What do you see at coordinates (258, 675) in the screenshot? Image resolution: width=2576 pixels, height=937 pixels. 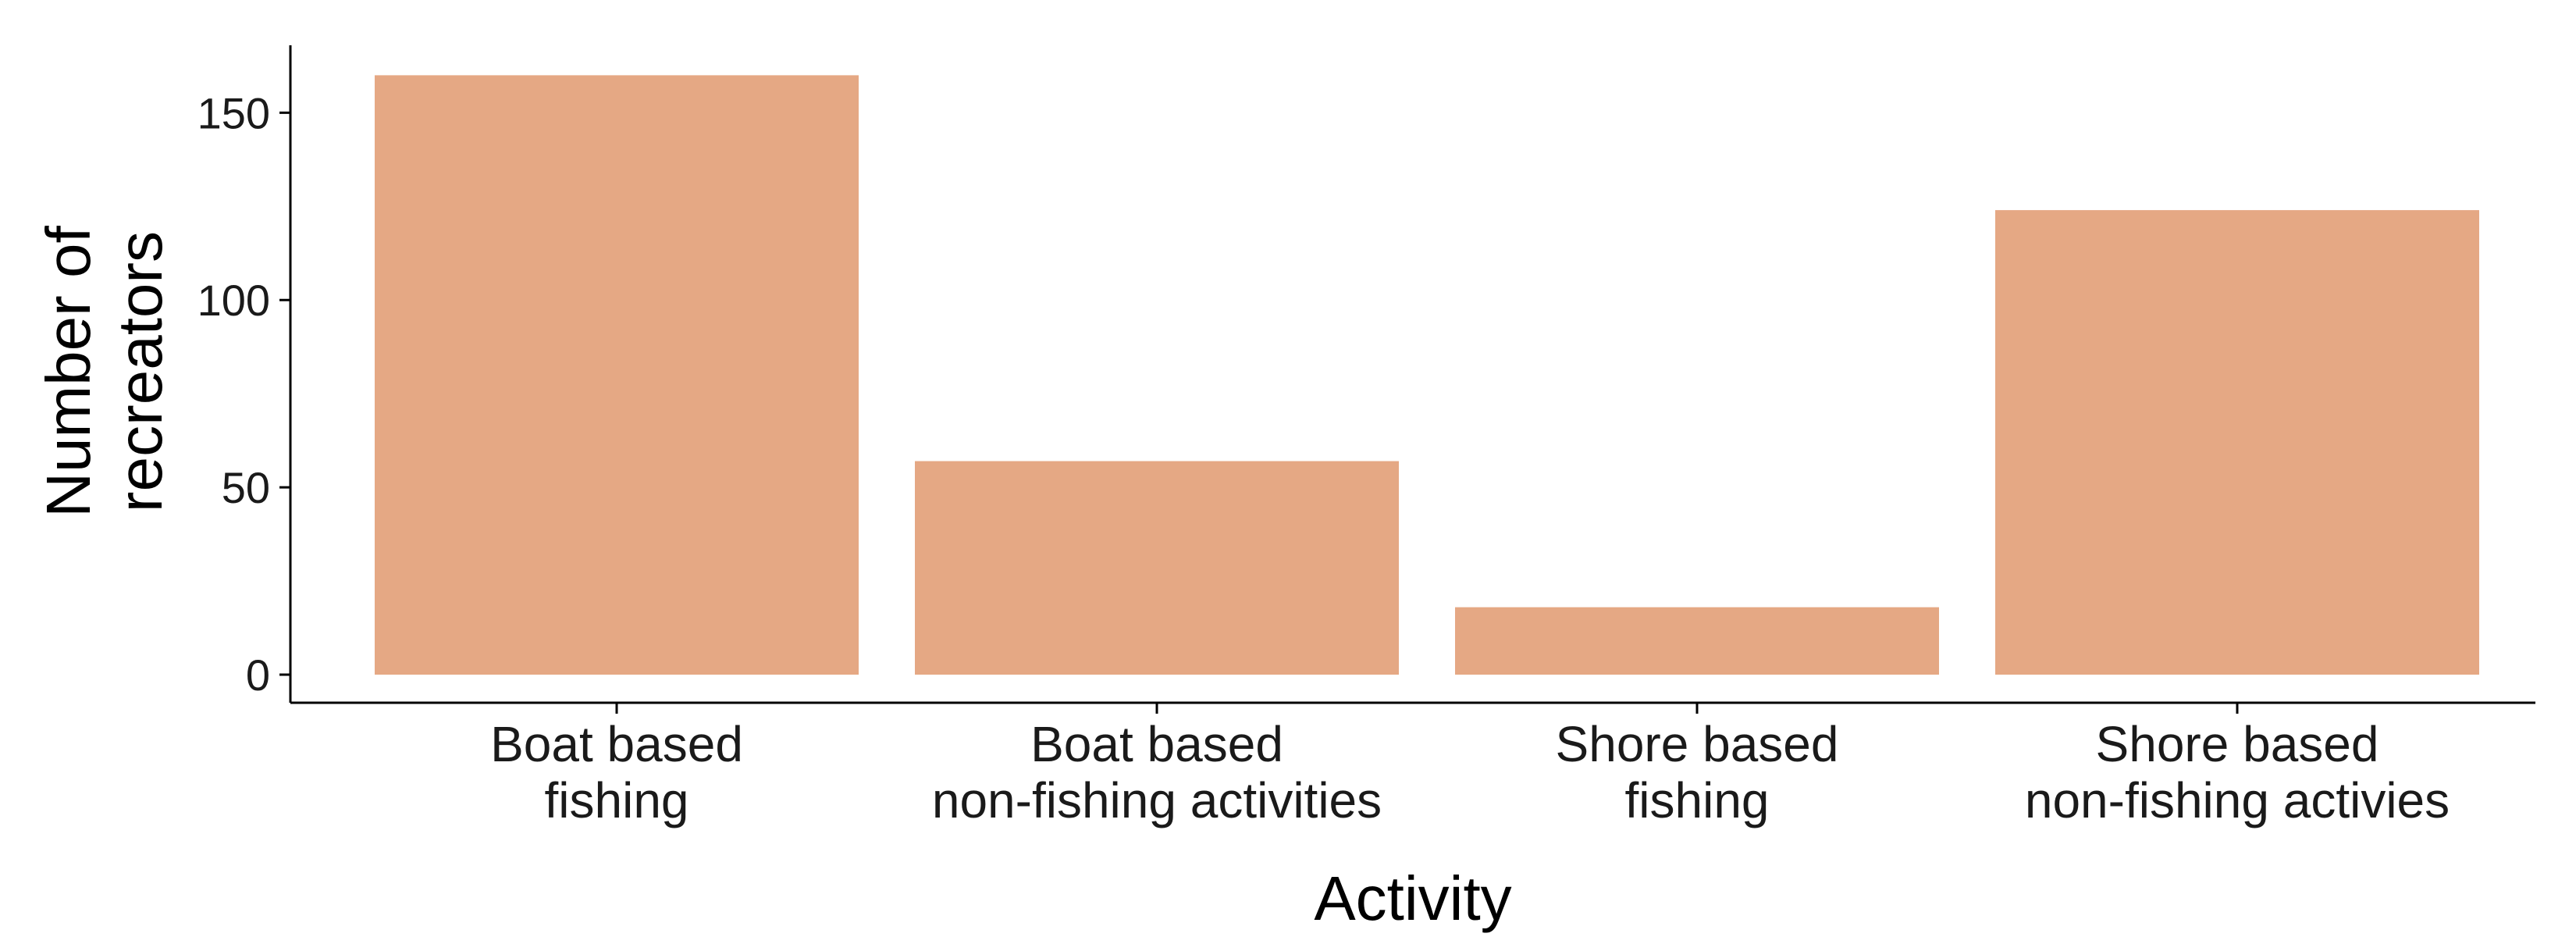 I see `y-tick-label: 0` at bounding box center [258, 675].